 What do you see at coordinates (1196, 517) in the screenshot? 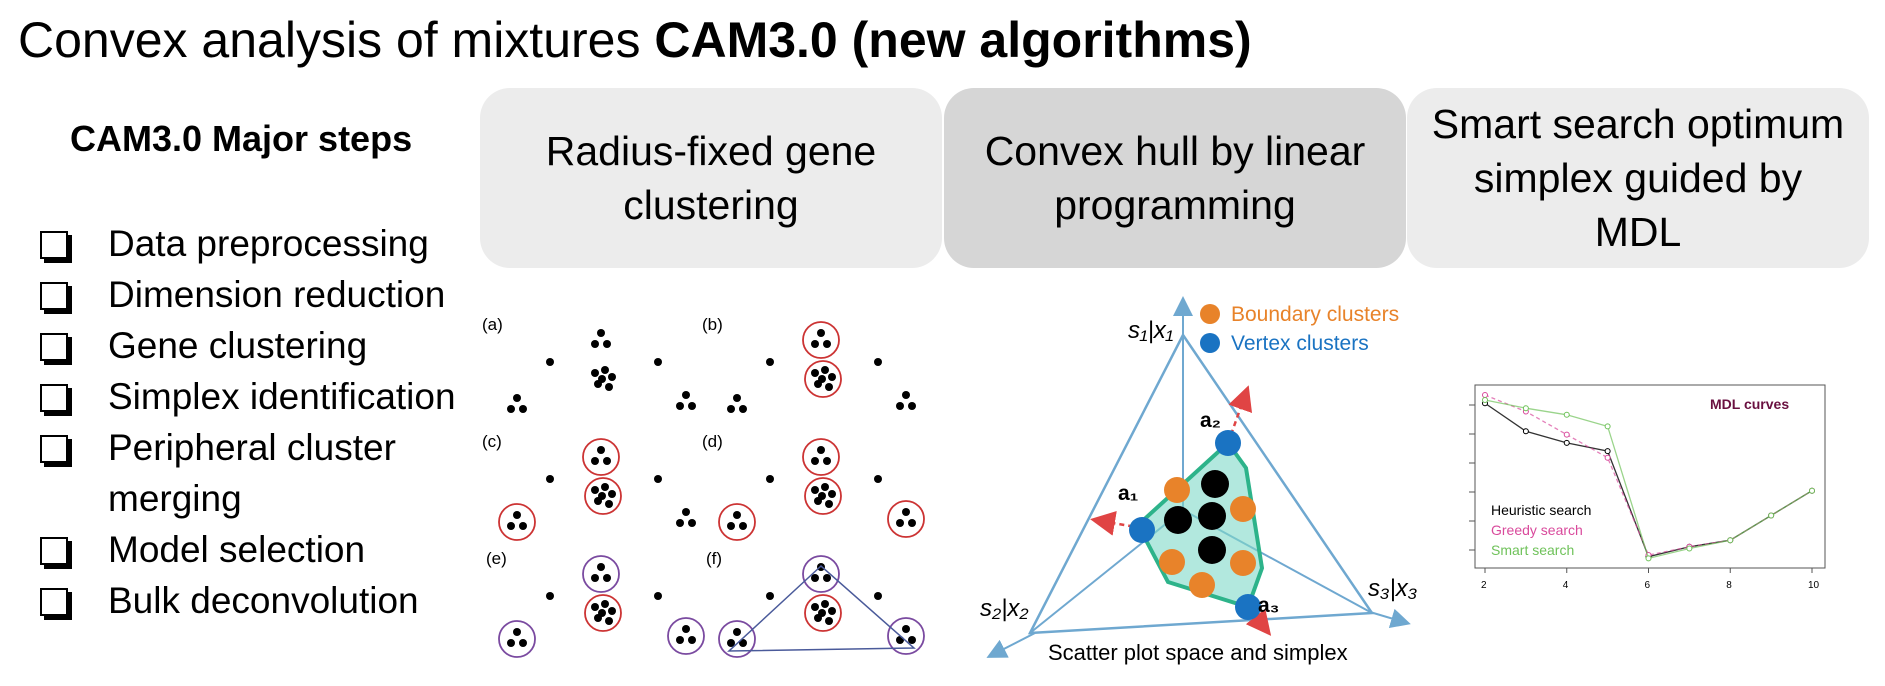
I see `interior-clusters` at bounding box center [1196, 517].